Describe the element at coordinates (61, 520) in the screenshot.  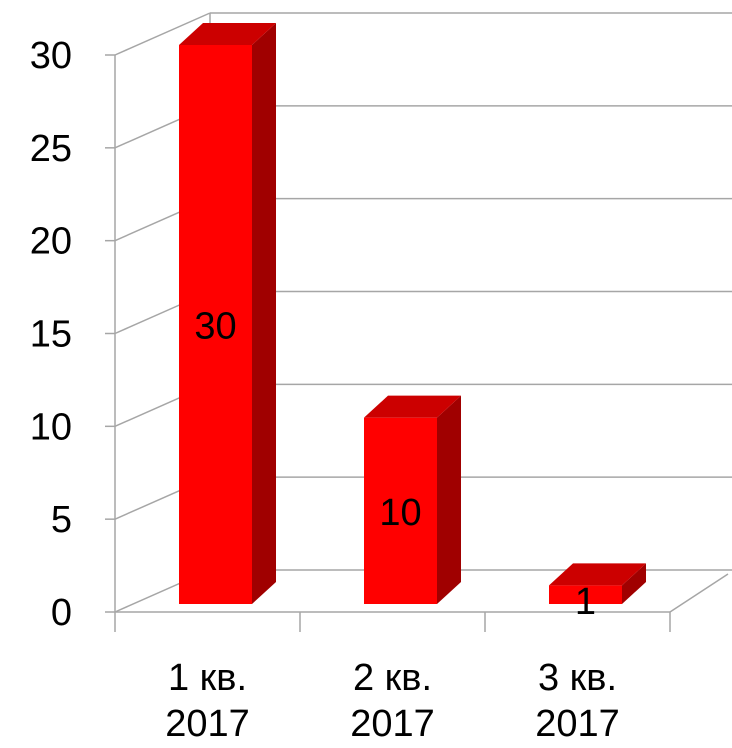
I see `y-tick-label: 5` at that location.